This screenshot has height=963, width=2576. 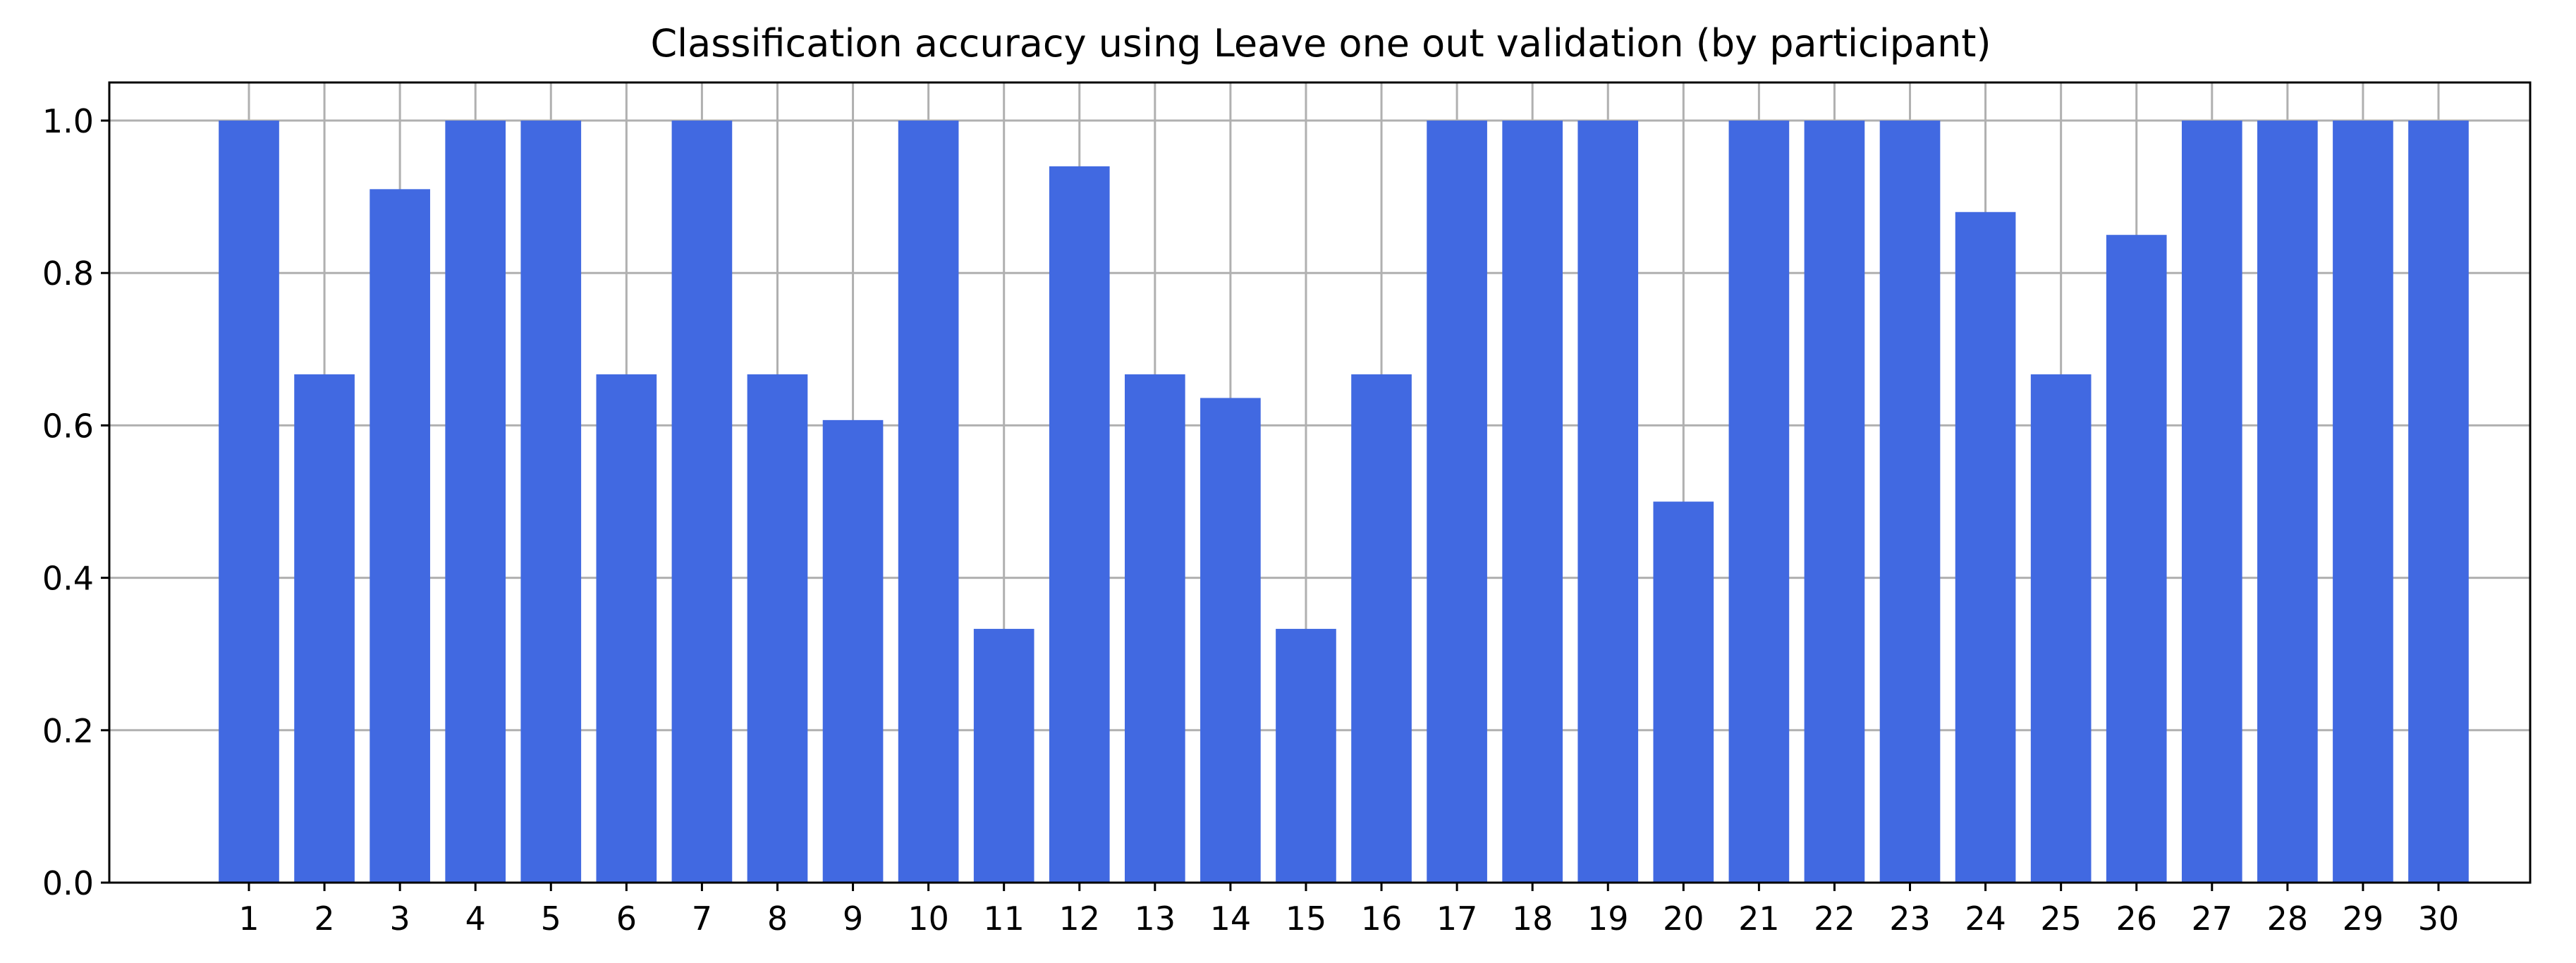 What do you see at coordinates (2439, 919) in the screenshot?
I see `x-tick-label: 30` at bounding box center [2439, 919].